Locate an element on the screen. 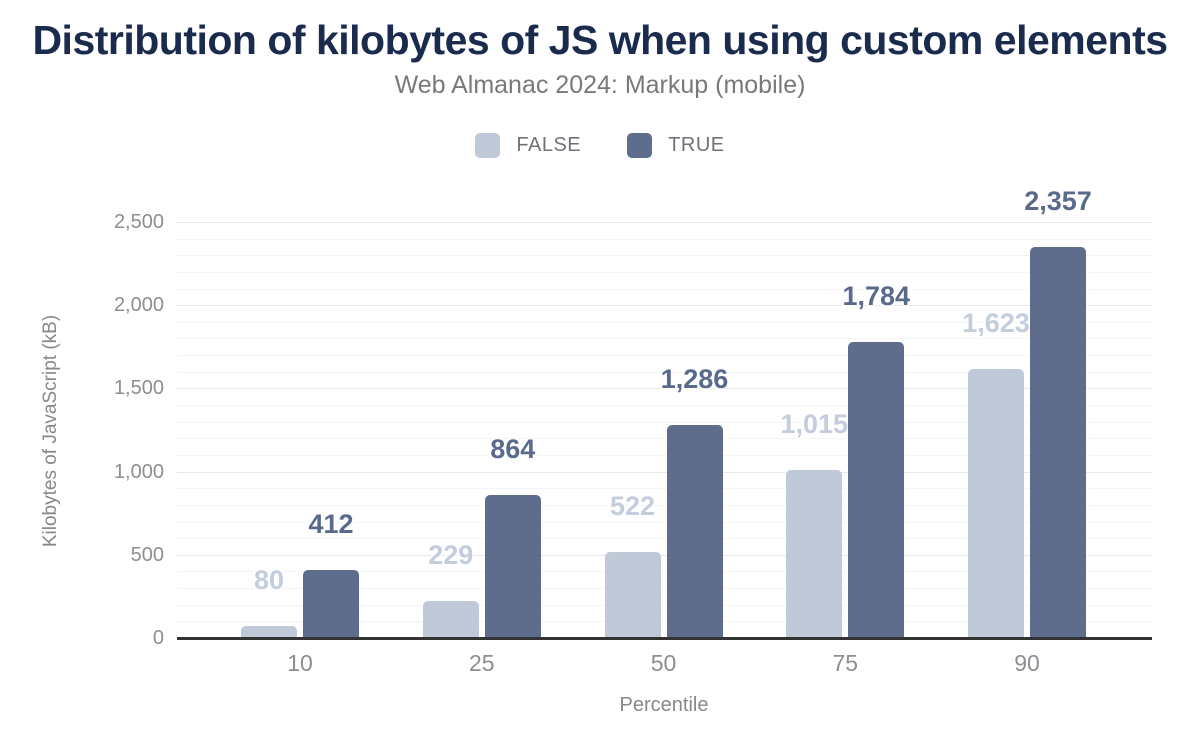 Image resolution: width=1200 pixels, height=742 pixels. legend-item-true: TRUE is located at coordinates (676, 146).